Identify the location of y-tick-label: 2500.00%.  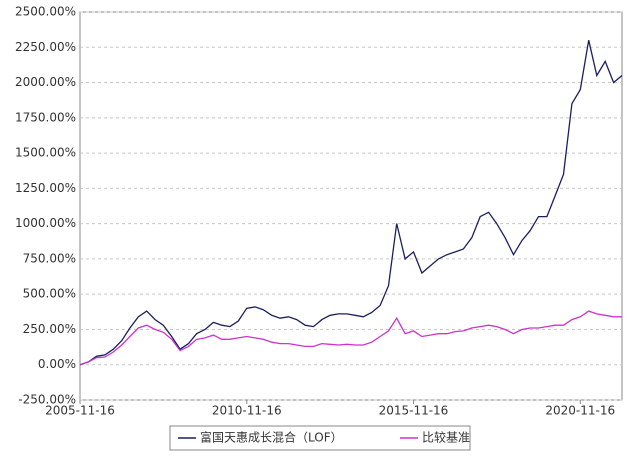
(45, 12).